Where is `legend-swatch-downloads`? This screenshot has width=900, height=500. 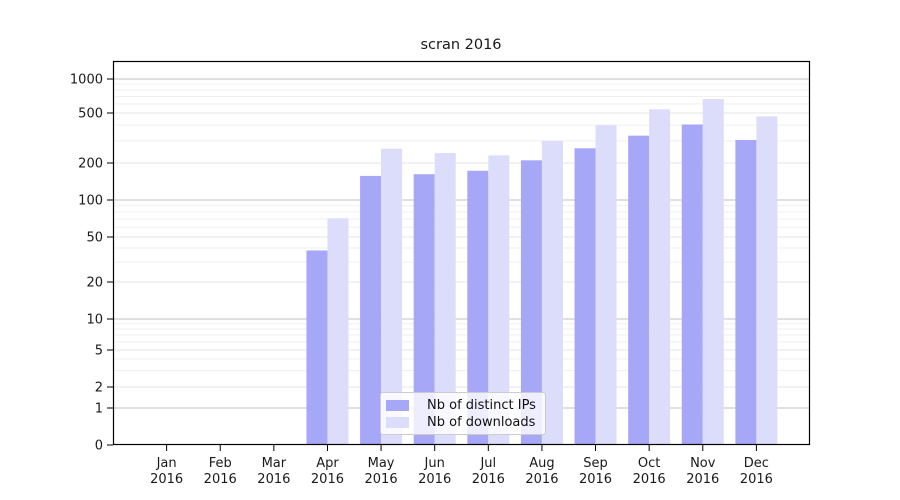 legend-swatch-downloads is located at coordinates (397, 422).